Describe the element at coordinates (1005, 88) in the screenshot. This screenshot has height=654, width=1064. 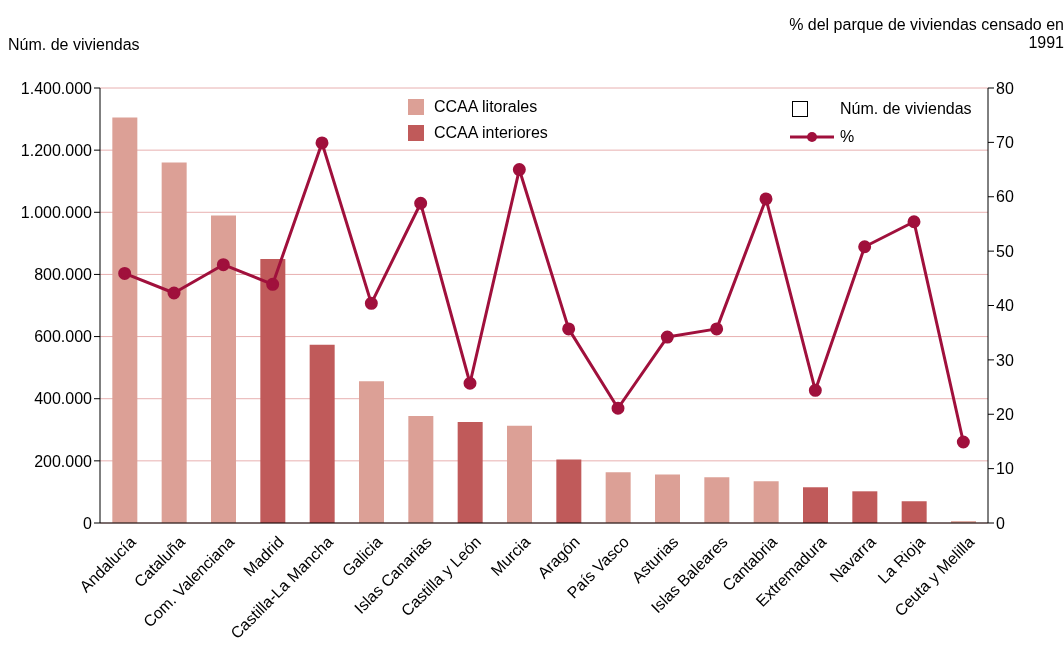
I see `y2-tick-label: 80` at that location.